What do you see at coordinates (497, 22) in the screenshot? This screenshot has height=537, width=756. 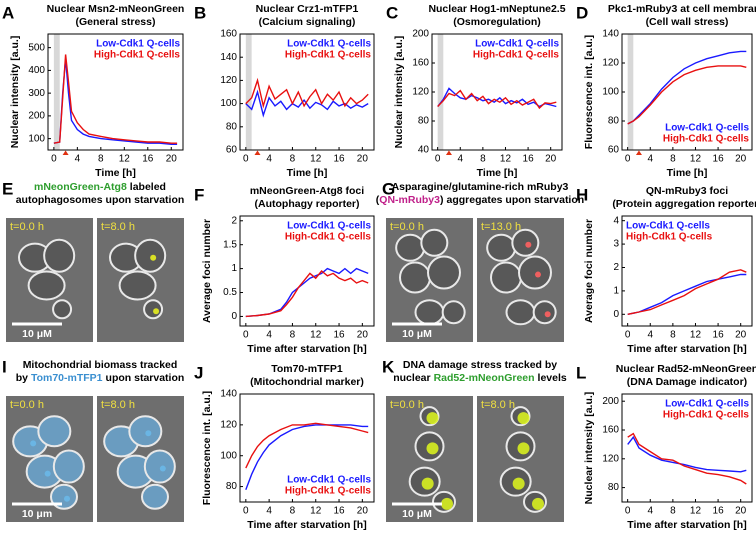 I see `chart-subtitle: (Osmoregulation)` at bounding box center [497, 22].